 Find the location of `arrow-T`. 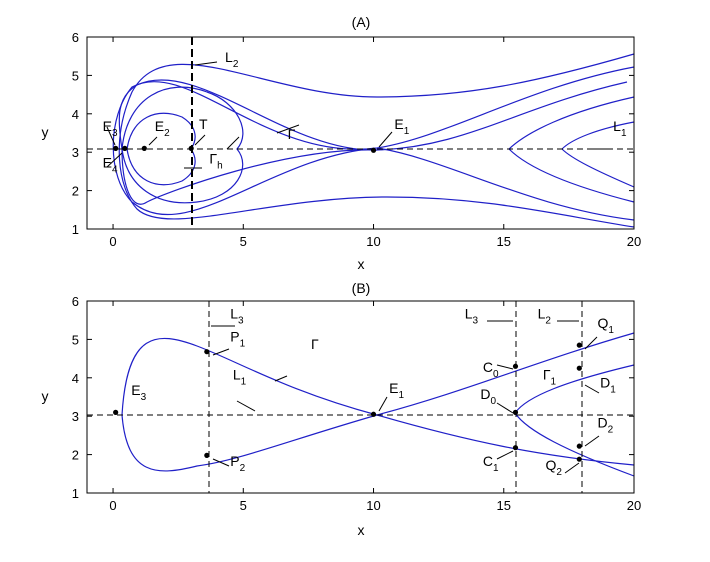

arrow-T is located at coordinates (200, 140).